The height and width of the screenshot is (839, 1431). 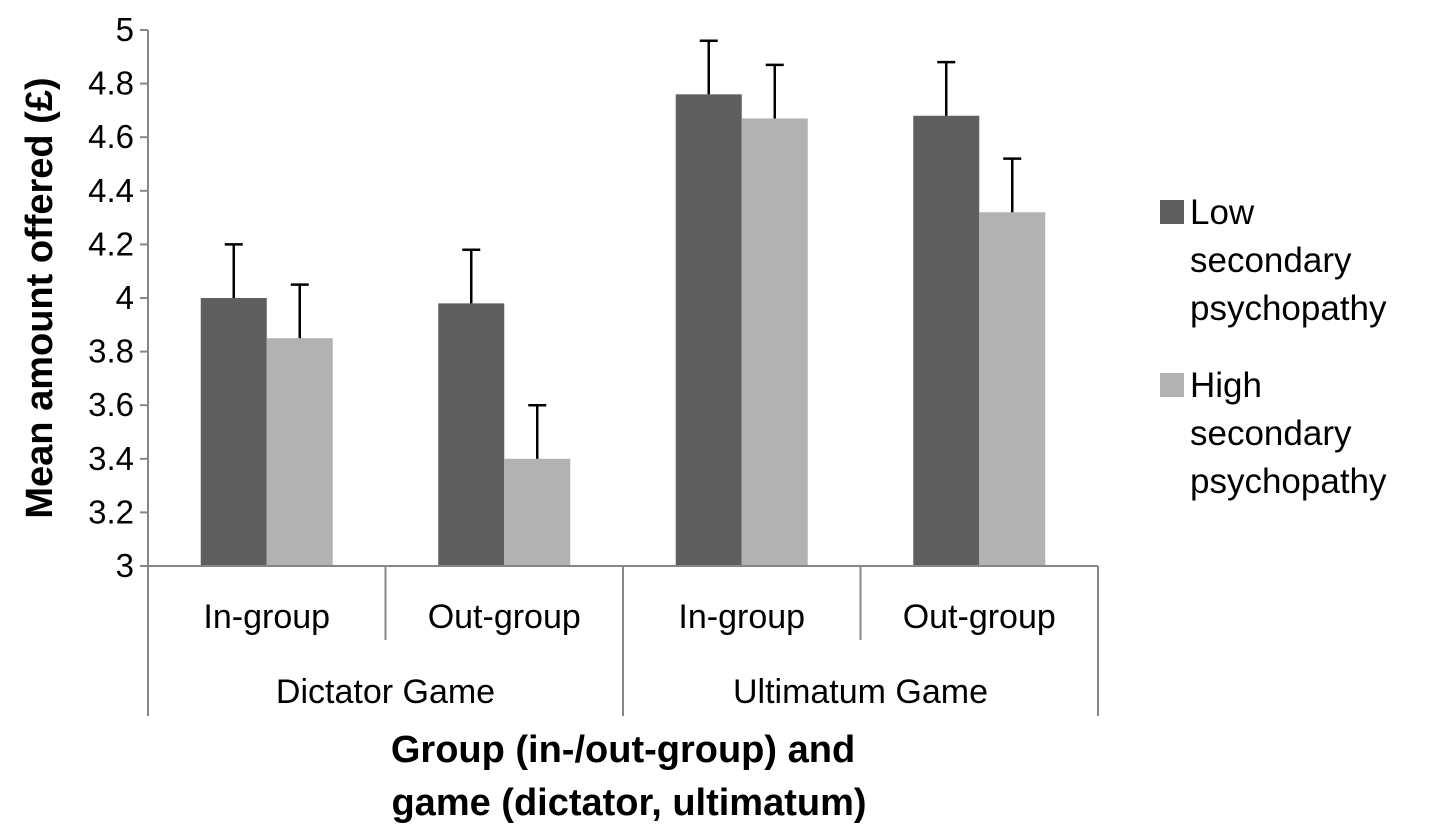 What do you see at coordinates (1288, 308) in the screenshot?
I see `legend-label-low-line-3: psychopathy` at bounding box center [1288, 308].